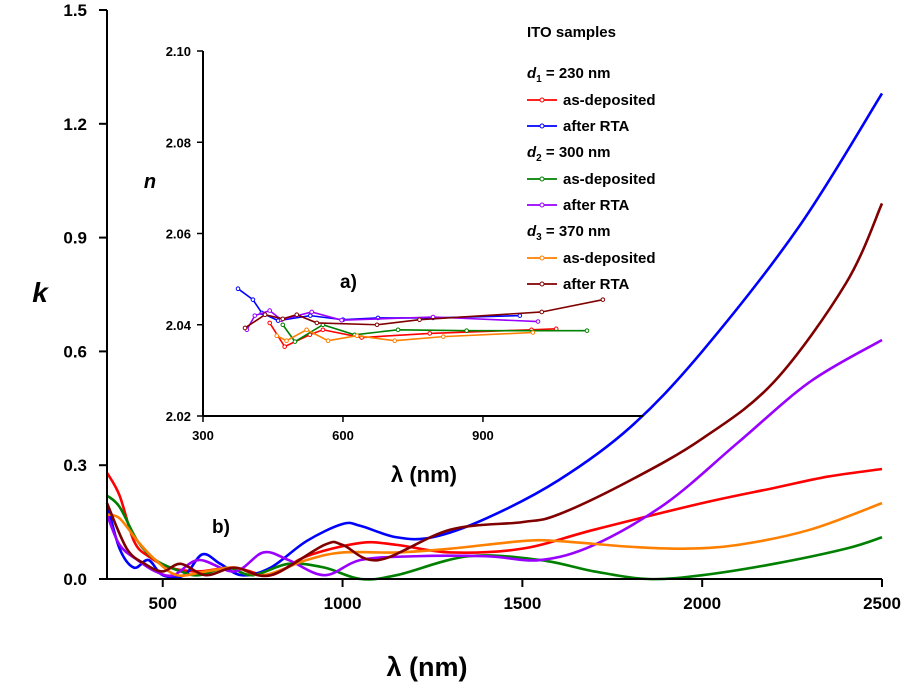 The width and height of the screenshot is (910, 684). What do you see at coordinates (221, 527) in the screenshot?
I see `panel-label-b: b)` at bounding box center [221, 527].